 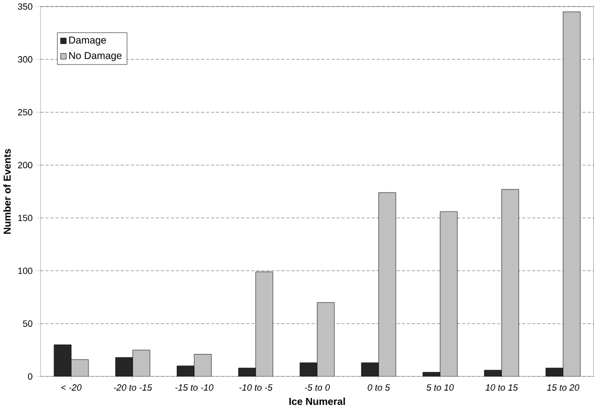 What do you see at coordinates (7, 191) in the screenshot?
I see `y-axis-title: Number of Events` at bounding box center [7, 191].